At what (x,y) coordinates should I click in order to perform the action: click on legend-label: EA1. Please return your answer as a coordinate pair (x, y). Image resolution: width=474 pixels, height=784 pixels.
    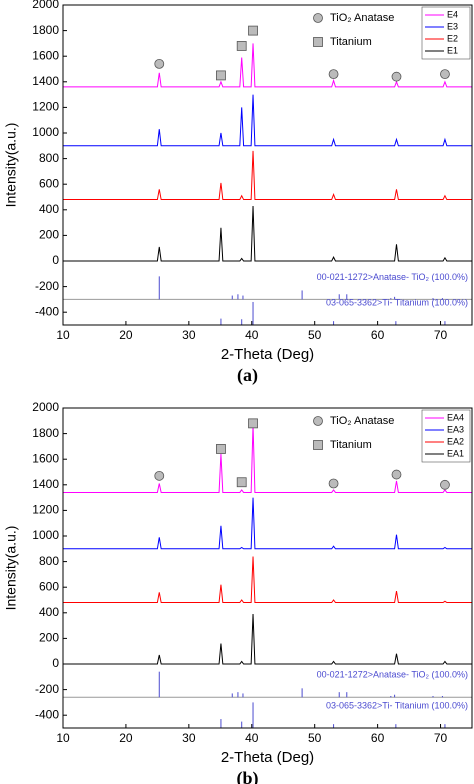
    Looking at the image, I should click on (455, 453).